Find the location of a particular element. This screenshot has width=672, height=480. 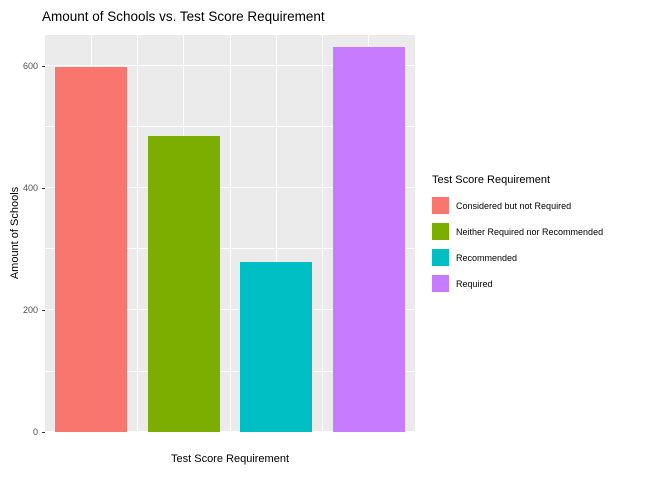

legend-item-label: Required is located at coordinates (474, 283).